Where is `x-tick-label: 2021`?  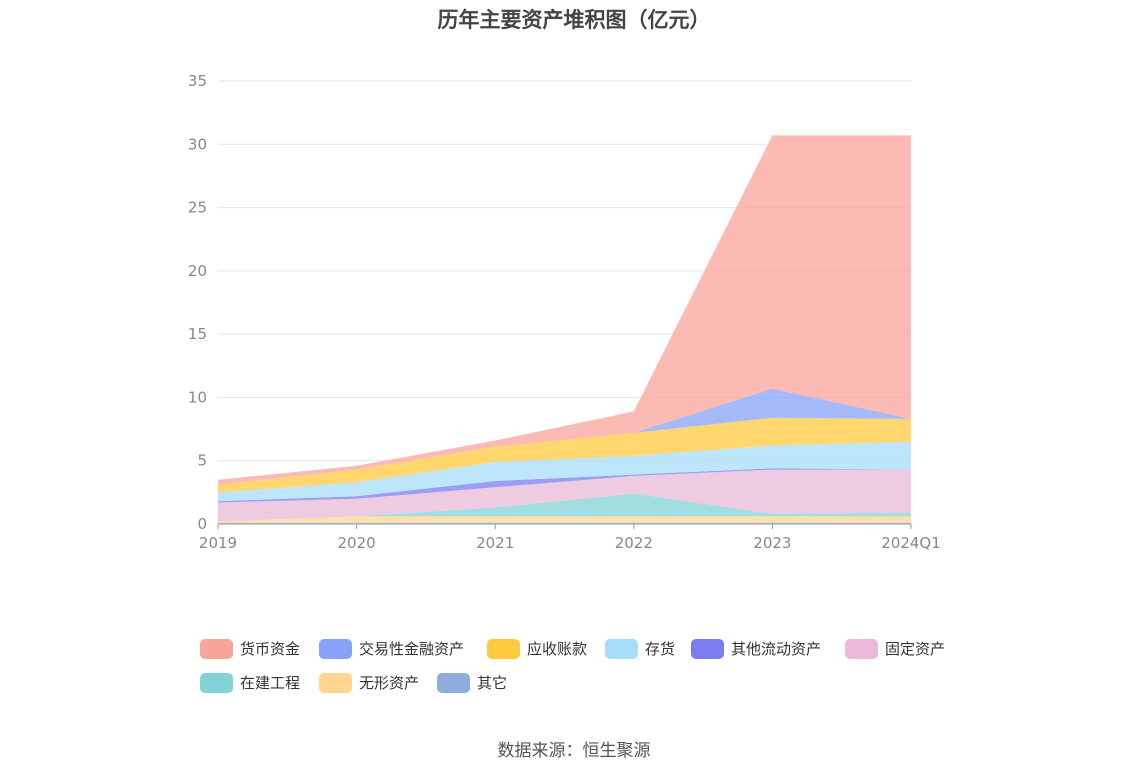 x-tick-label: 2021 is located at coordinates (495, 543).